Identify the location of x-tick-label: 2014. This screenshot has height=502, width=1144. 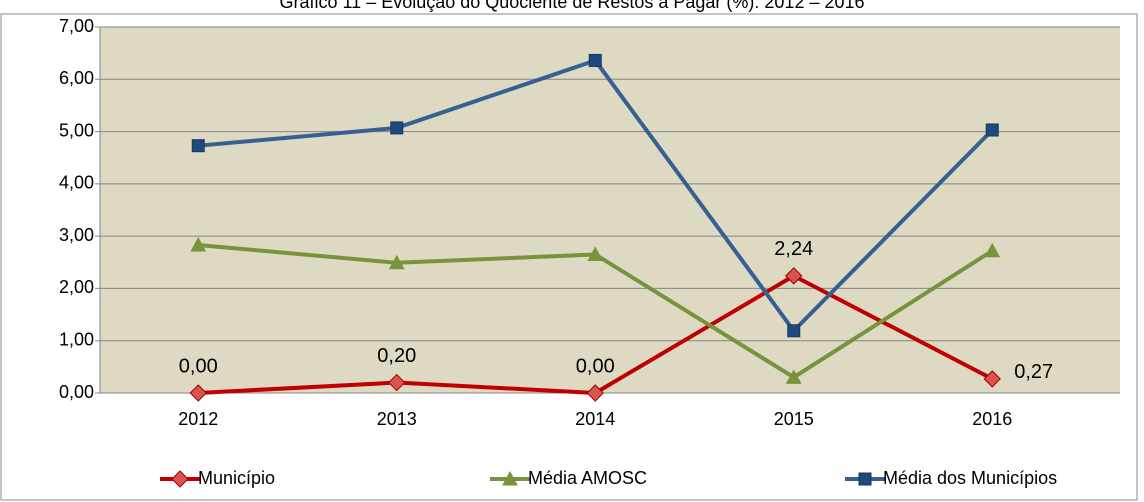
(595, 419).